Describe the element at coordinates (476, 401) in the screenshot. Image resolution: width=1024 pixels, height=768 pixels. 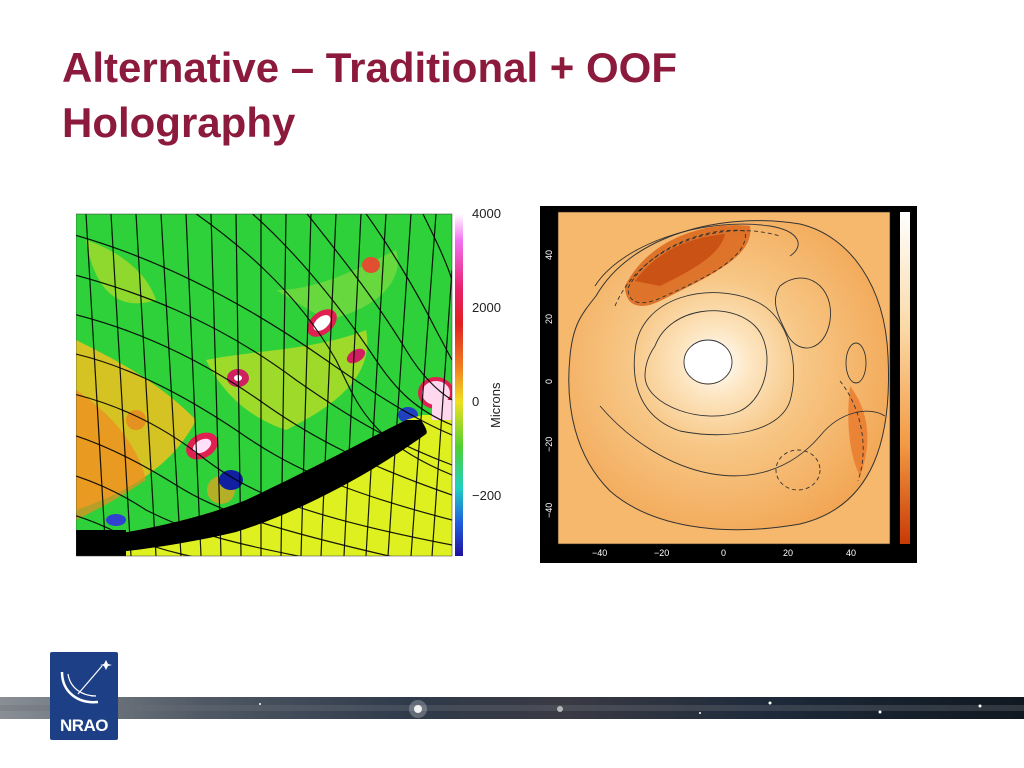
I see `colorbar-tick-0: 0` at that location.